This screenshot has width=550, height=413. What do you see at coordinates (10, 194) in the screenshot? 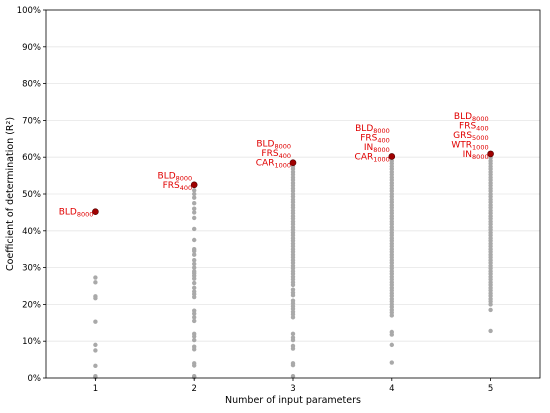
I see `y-axis-label: Coefficient of determination (R²)` at bounding box center [10, 194].